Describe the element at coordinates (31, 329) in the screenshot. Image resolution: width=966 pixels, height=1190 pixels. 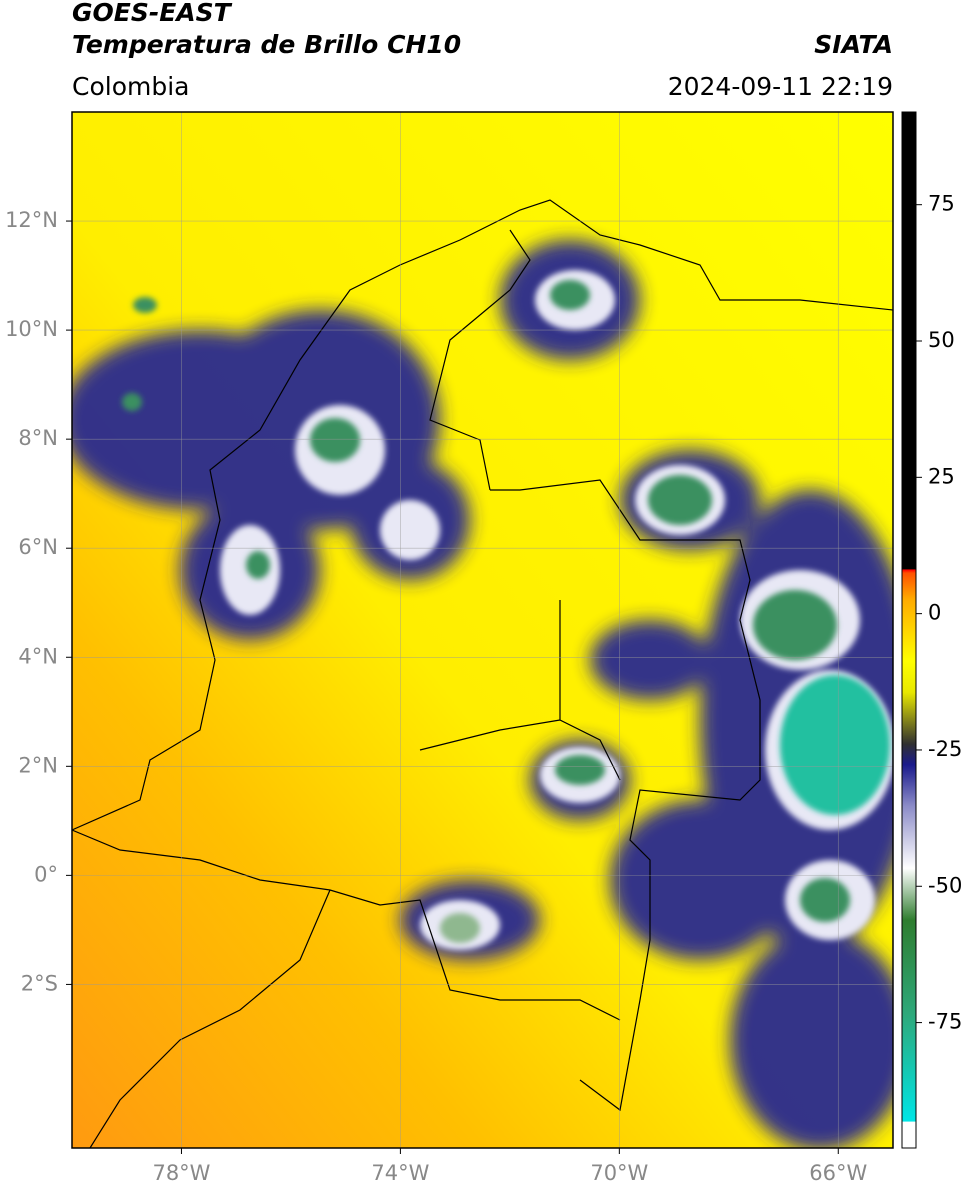
I see `y-tick-label: 10°N` at that location.